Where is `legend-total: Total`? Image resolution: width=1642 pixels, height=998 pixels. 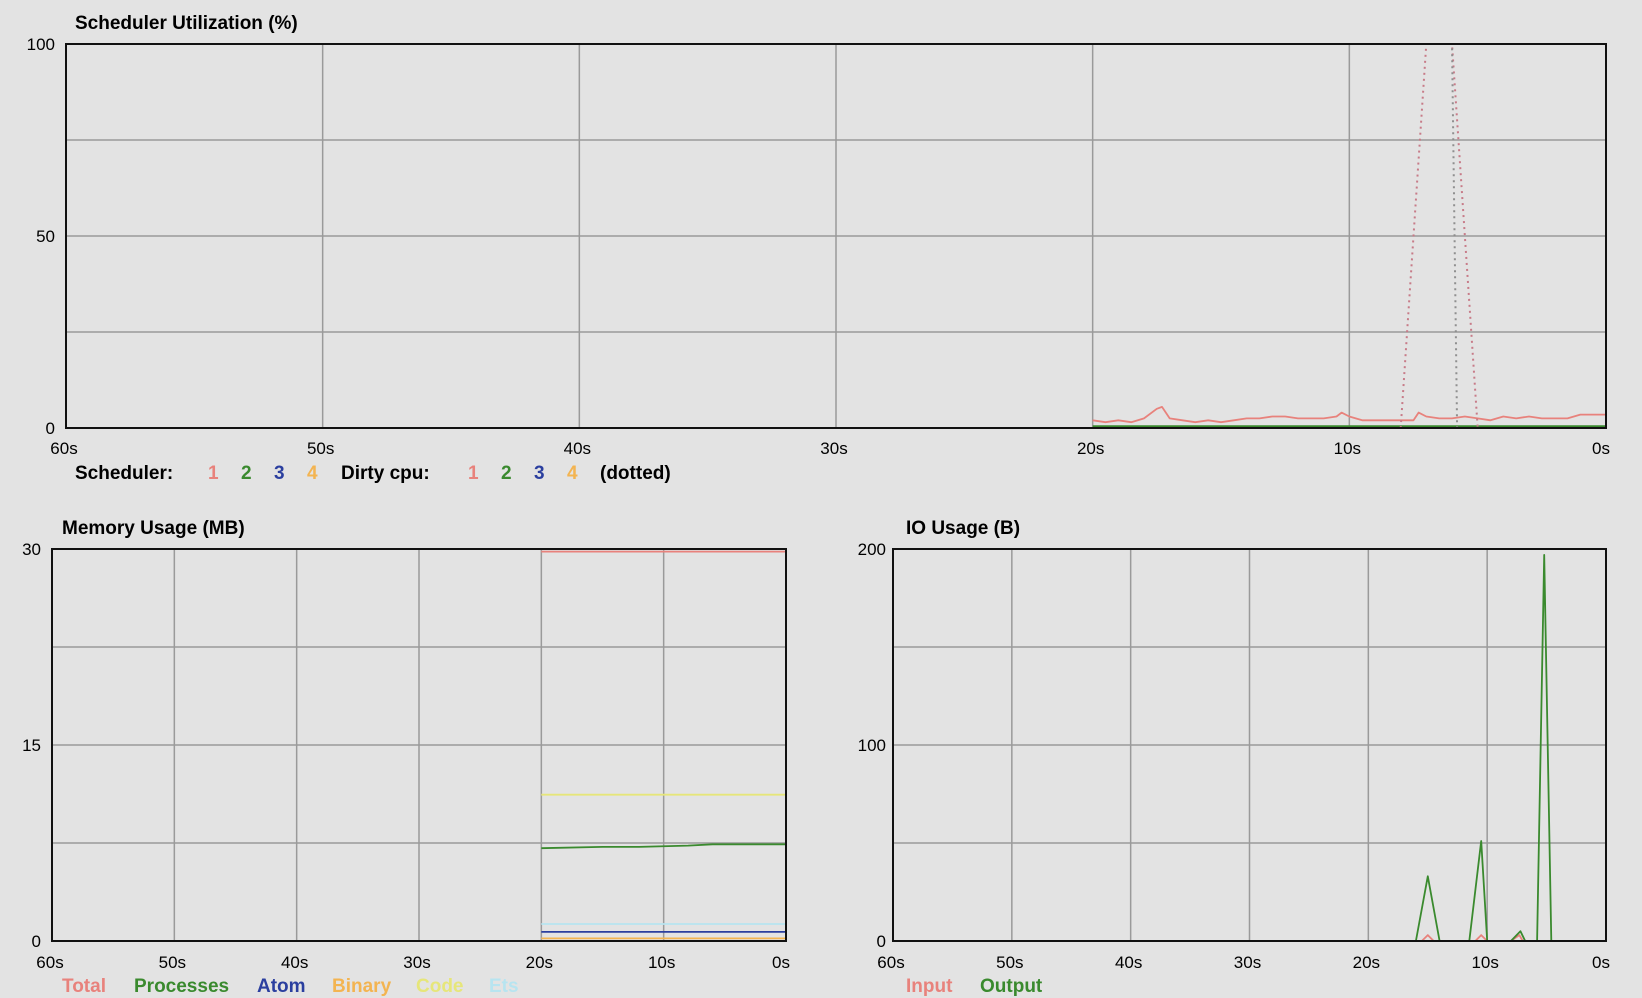 legend-total: Total is located at coordinates (84, 986).